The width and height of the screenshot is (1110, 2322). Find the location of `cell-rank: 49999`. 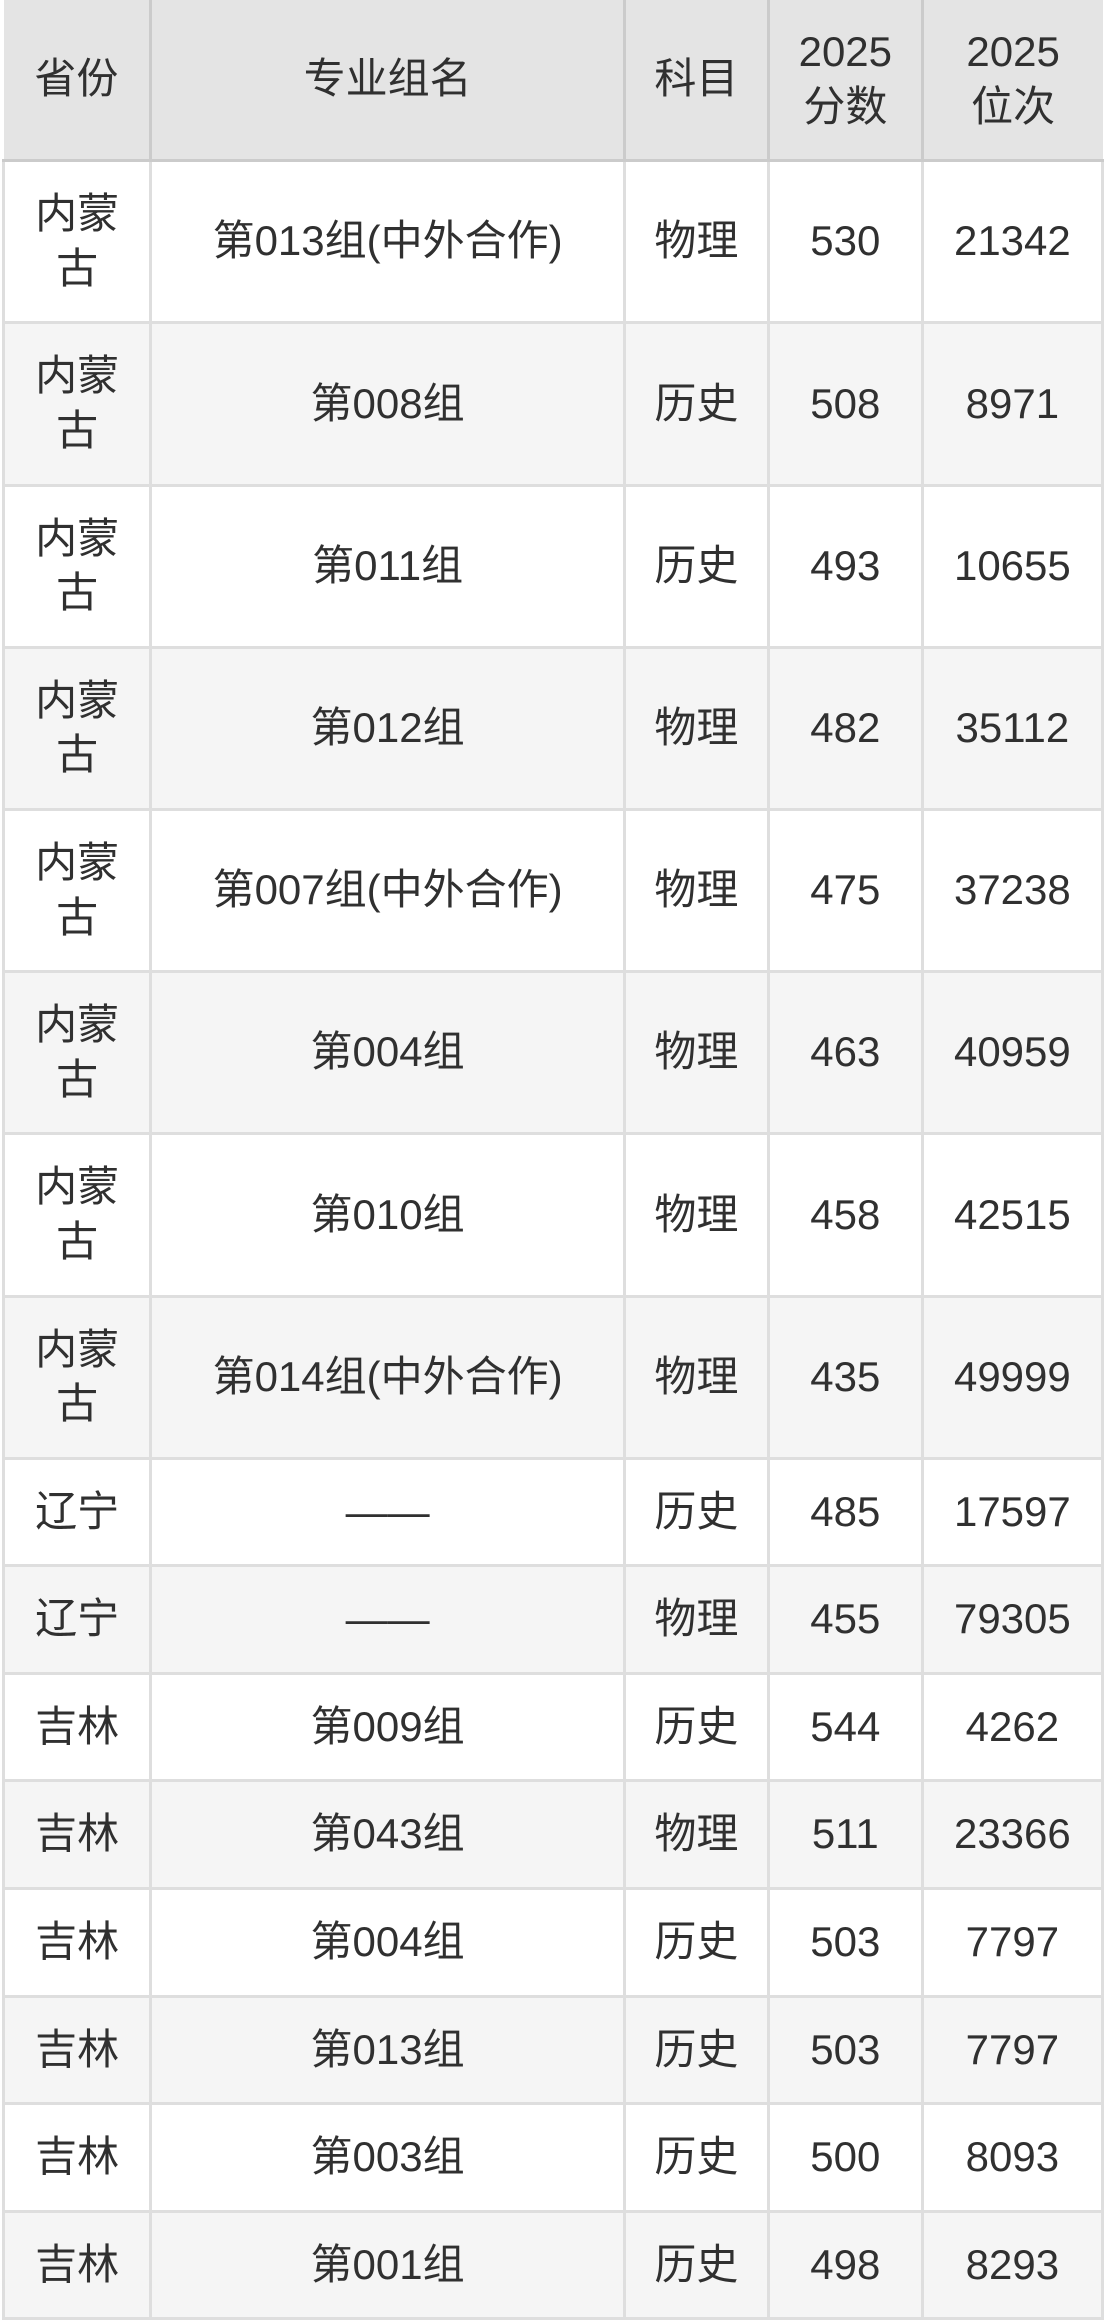

cell-rank: 49999 is located at coordinates (1012, 1377).